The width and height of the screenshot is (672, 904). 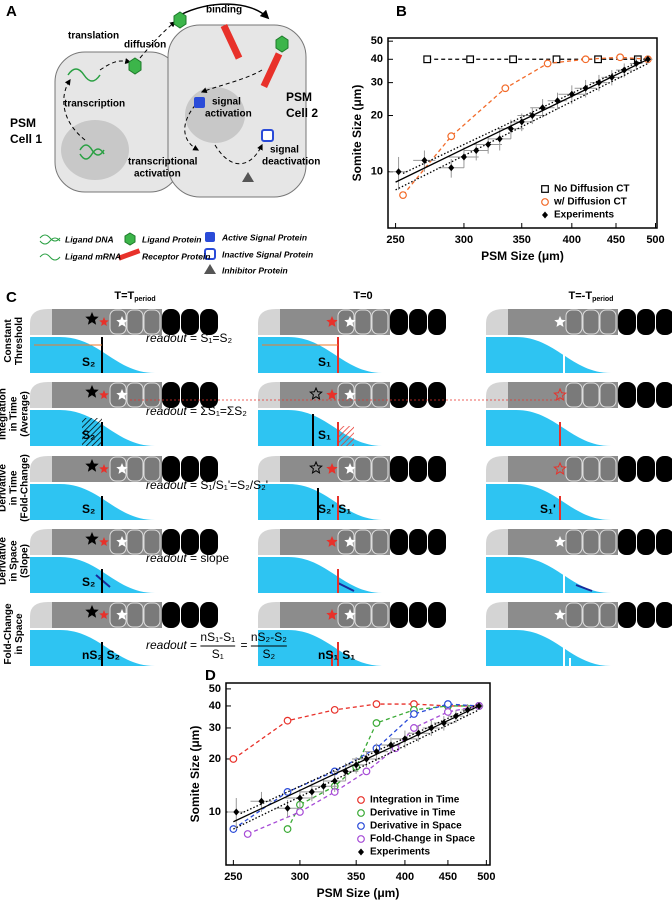 What do you see at coordinates (92, 152) in the screenshot?
I see `dna` at bounding box center [92, 152].